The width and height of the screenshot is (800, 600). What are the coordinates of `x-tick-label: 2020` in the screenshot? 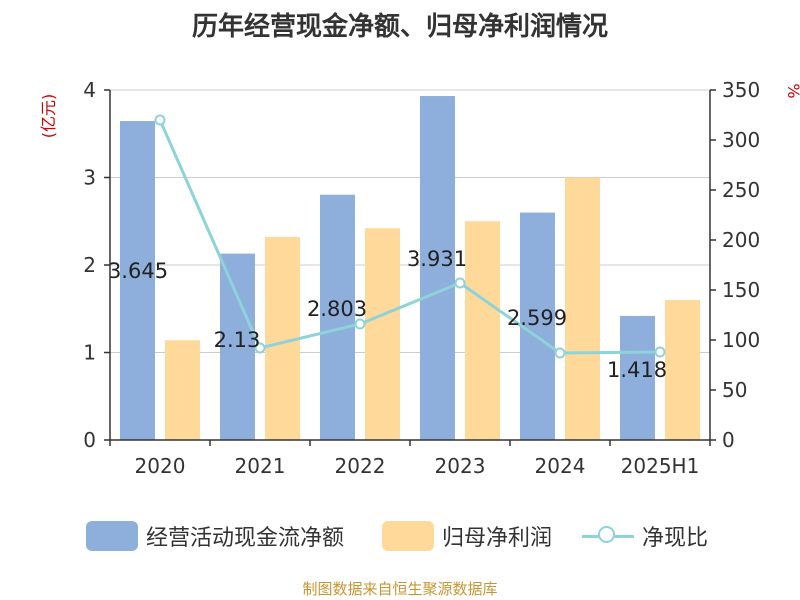 It's located at (160, 466).